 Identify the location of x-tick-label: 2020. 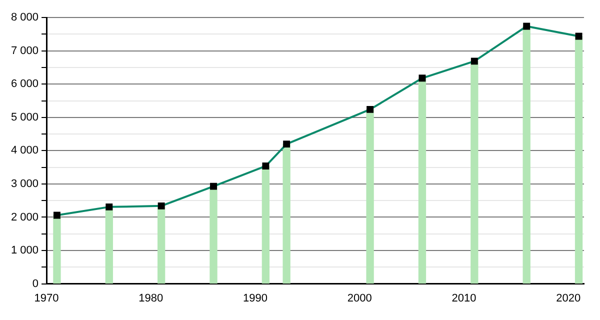
(568, 298).